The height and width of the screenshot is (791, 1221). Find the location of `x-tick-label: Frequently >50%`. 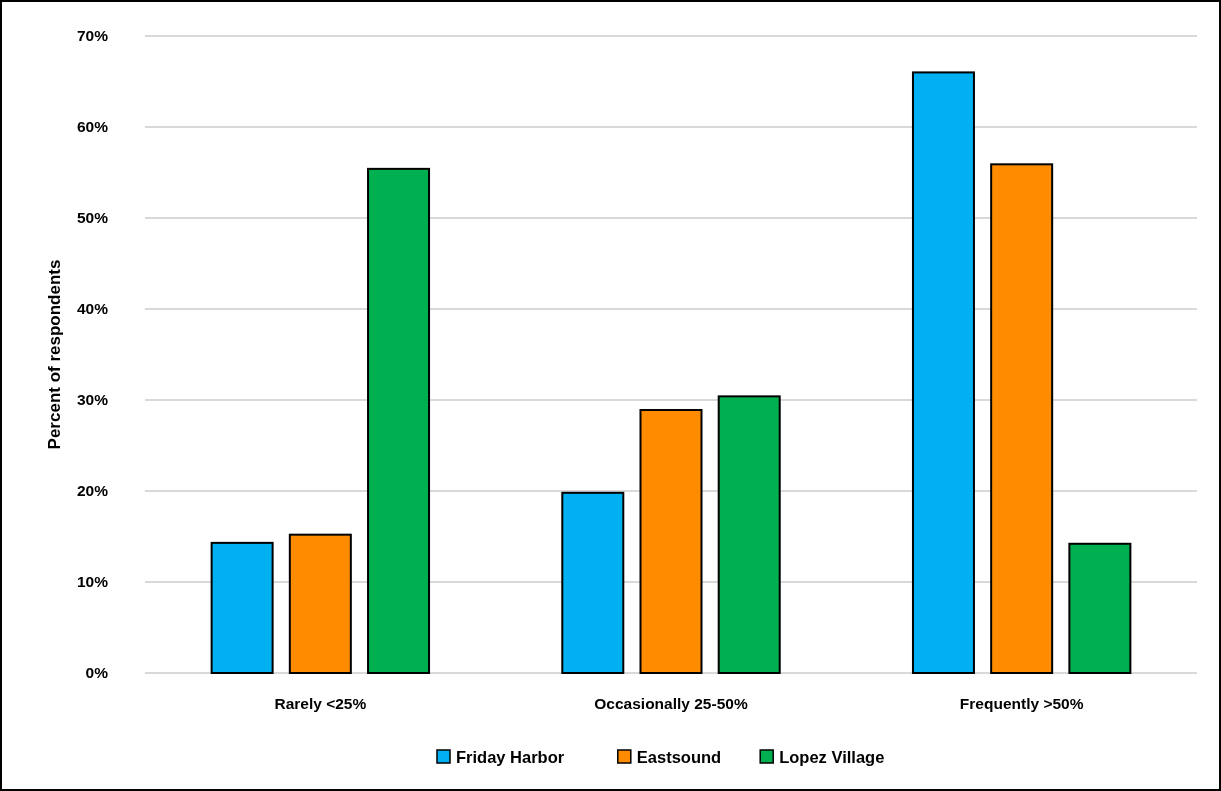

x-tick-label: Frequently >50% is located at coordinates (1021, 703).